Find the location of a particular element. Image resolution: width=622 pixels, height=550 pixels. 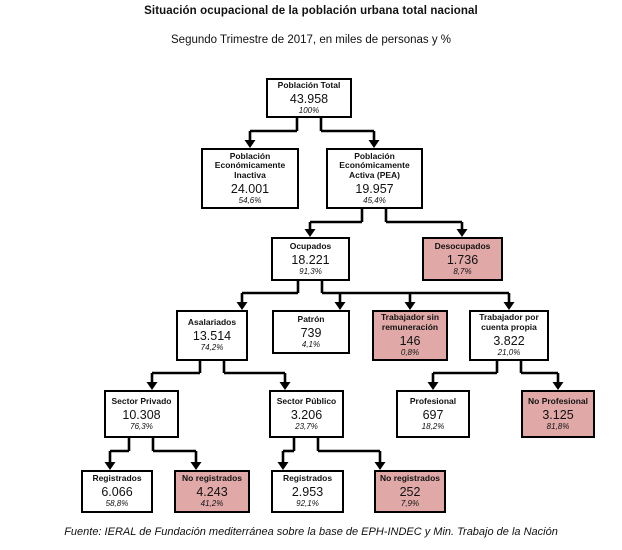

node-value: 6.066 is located at coordinates (117, 492).